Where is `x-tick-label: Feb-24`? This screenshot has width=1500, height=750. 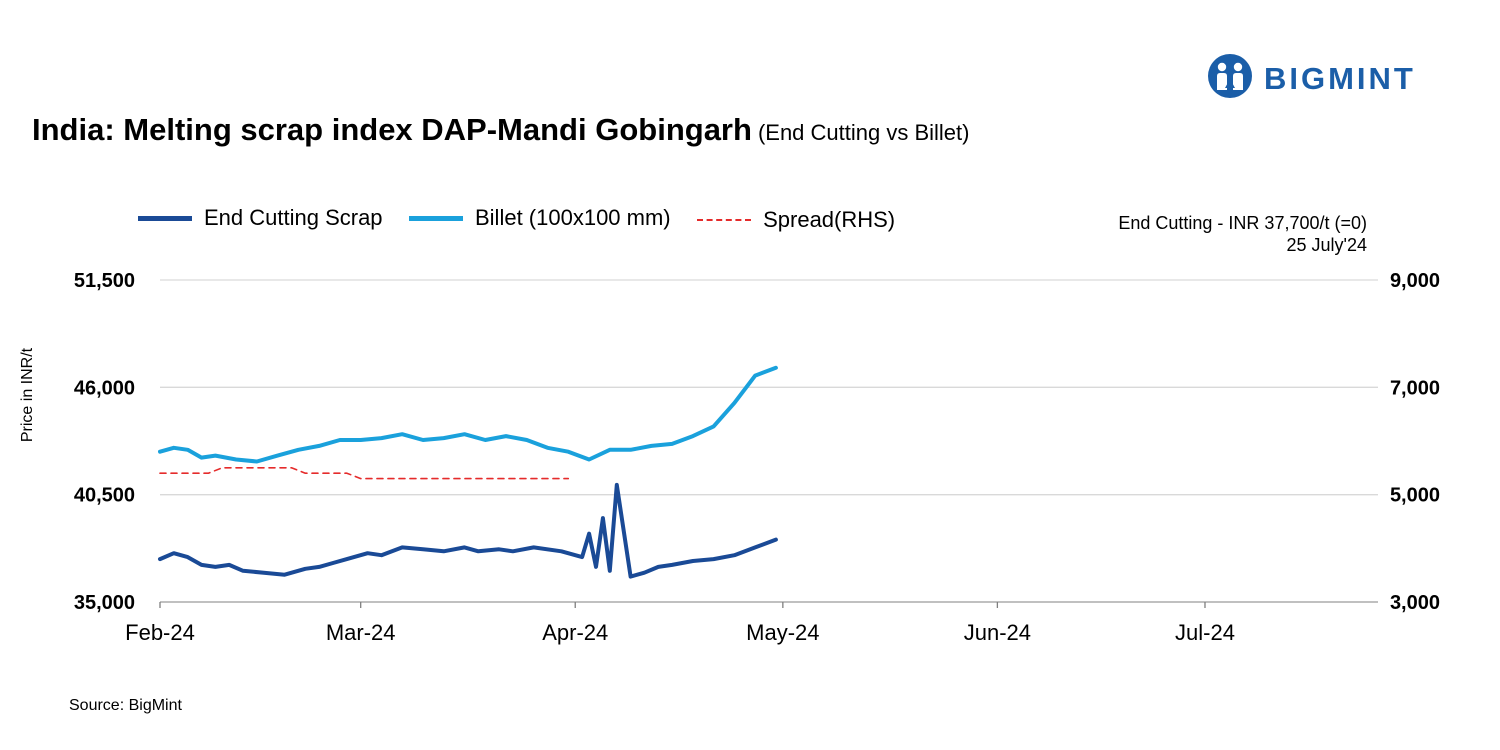
x-tick-label: Feb-24 is located at coordinates (160, 632).